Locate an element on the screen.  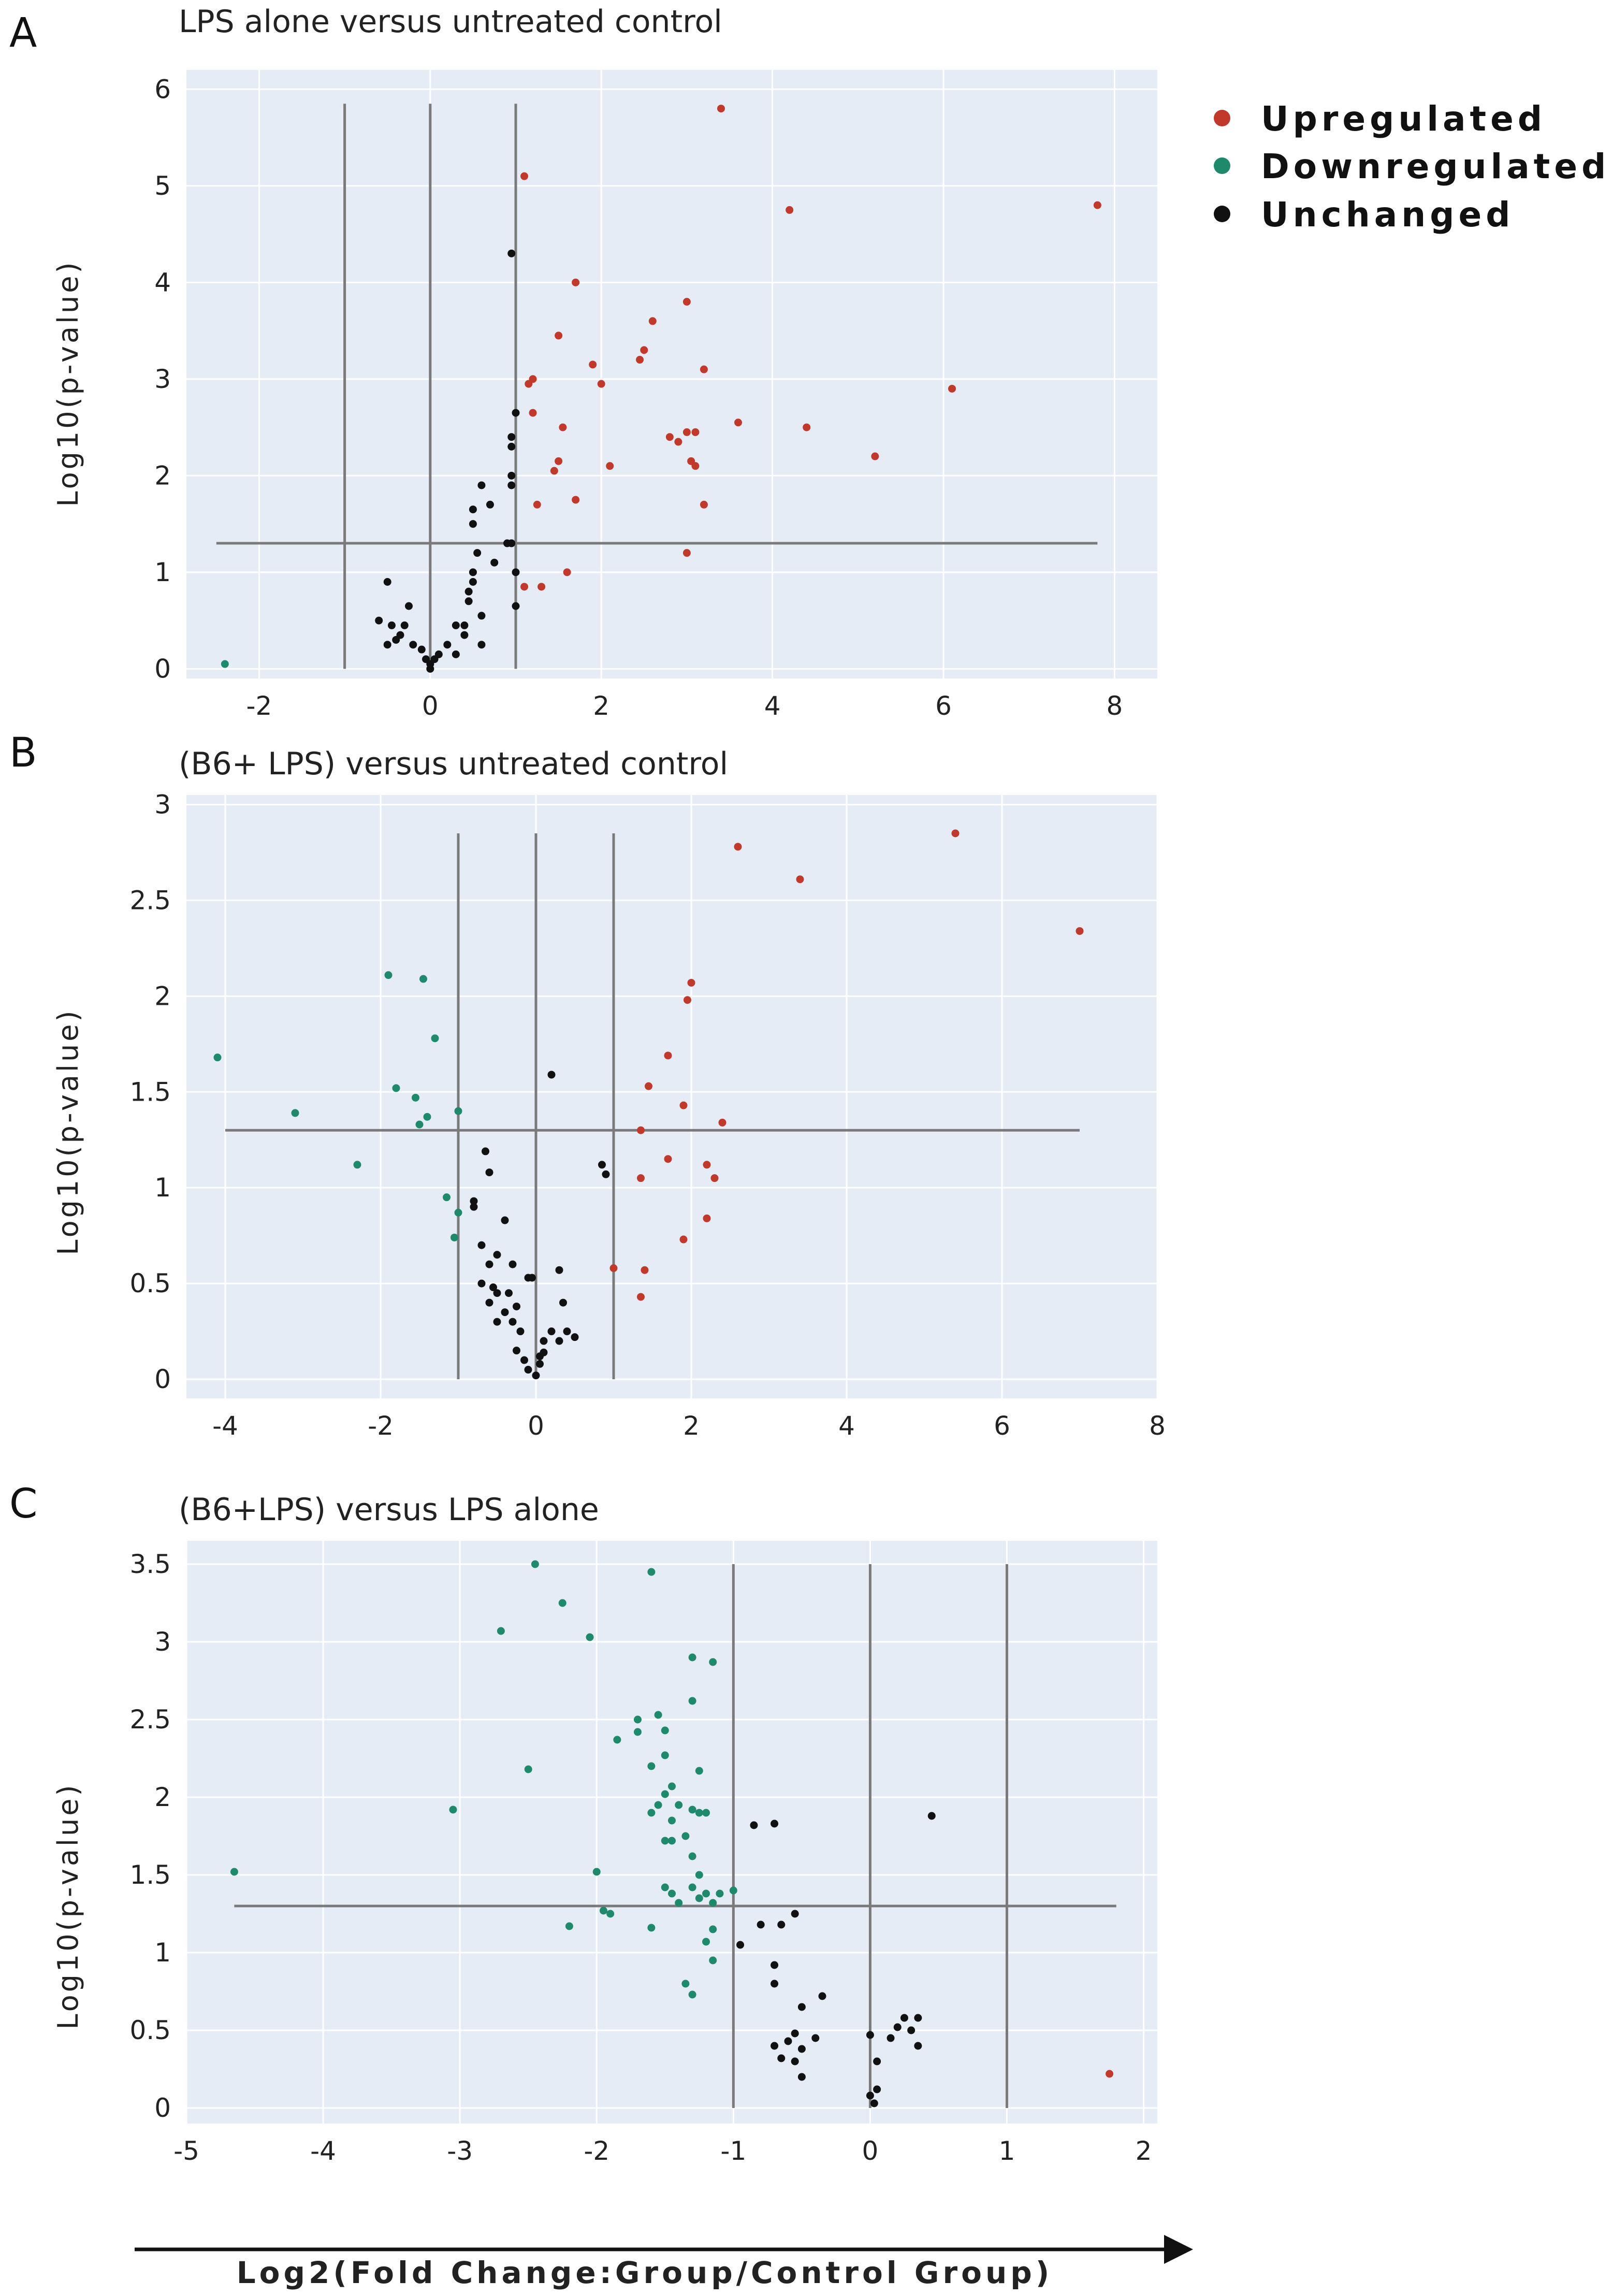
panel-a-x-tick-label: 8 is located at coordinates (1114, 706).